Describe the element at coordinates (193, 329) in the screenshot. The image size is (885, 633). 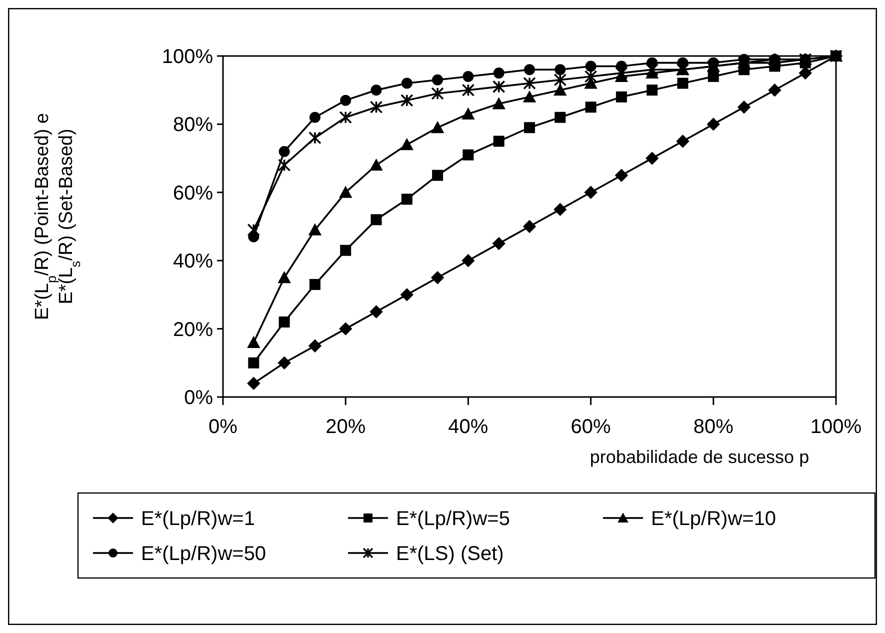
I see `y-tick-label: 20%` at that location.